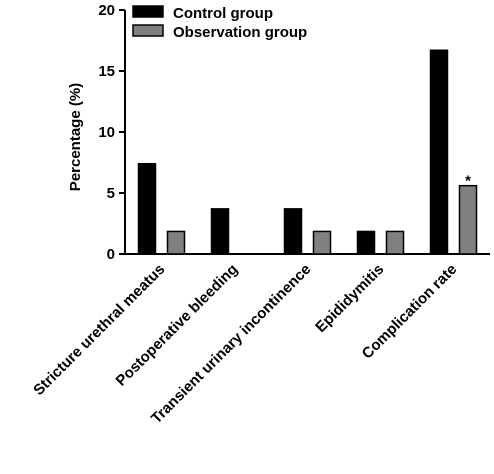  Describe the element at coordinates (111, 254) in the screenshot. I see `y-tick-label: 0` at that location.